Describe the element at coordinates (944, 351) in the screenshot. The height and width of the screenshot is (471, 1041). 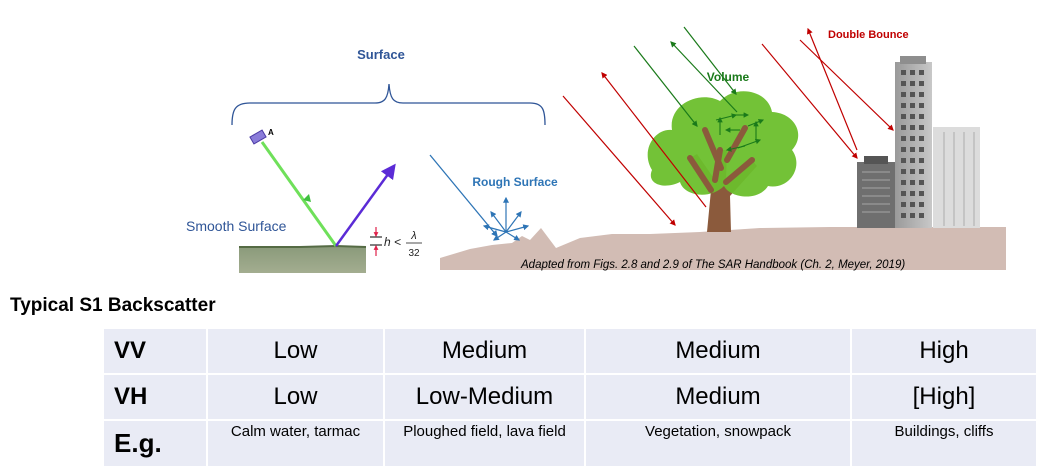
I see `cell-vv-double: High` at that location.